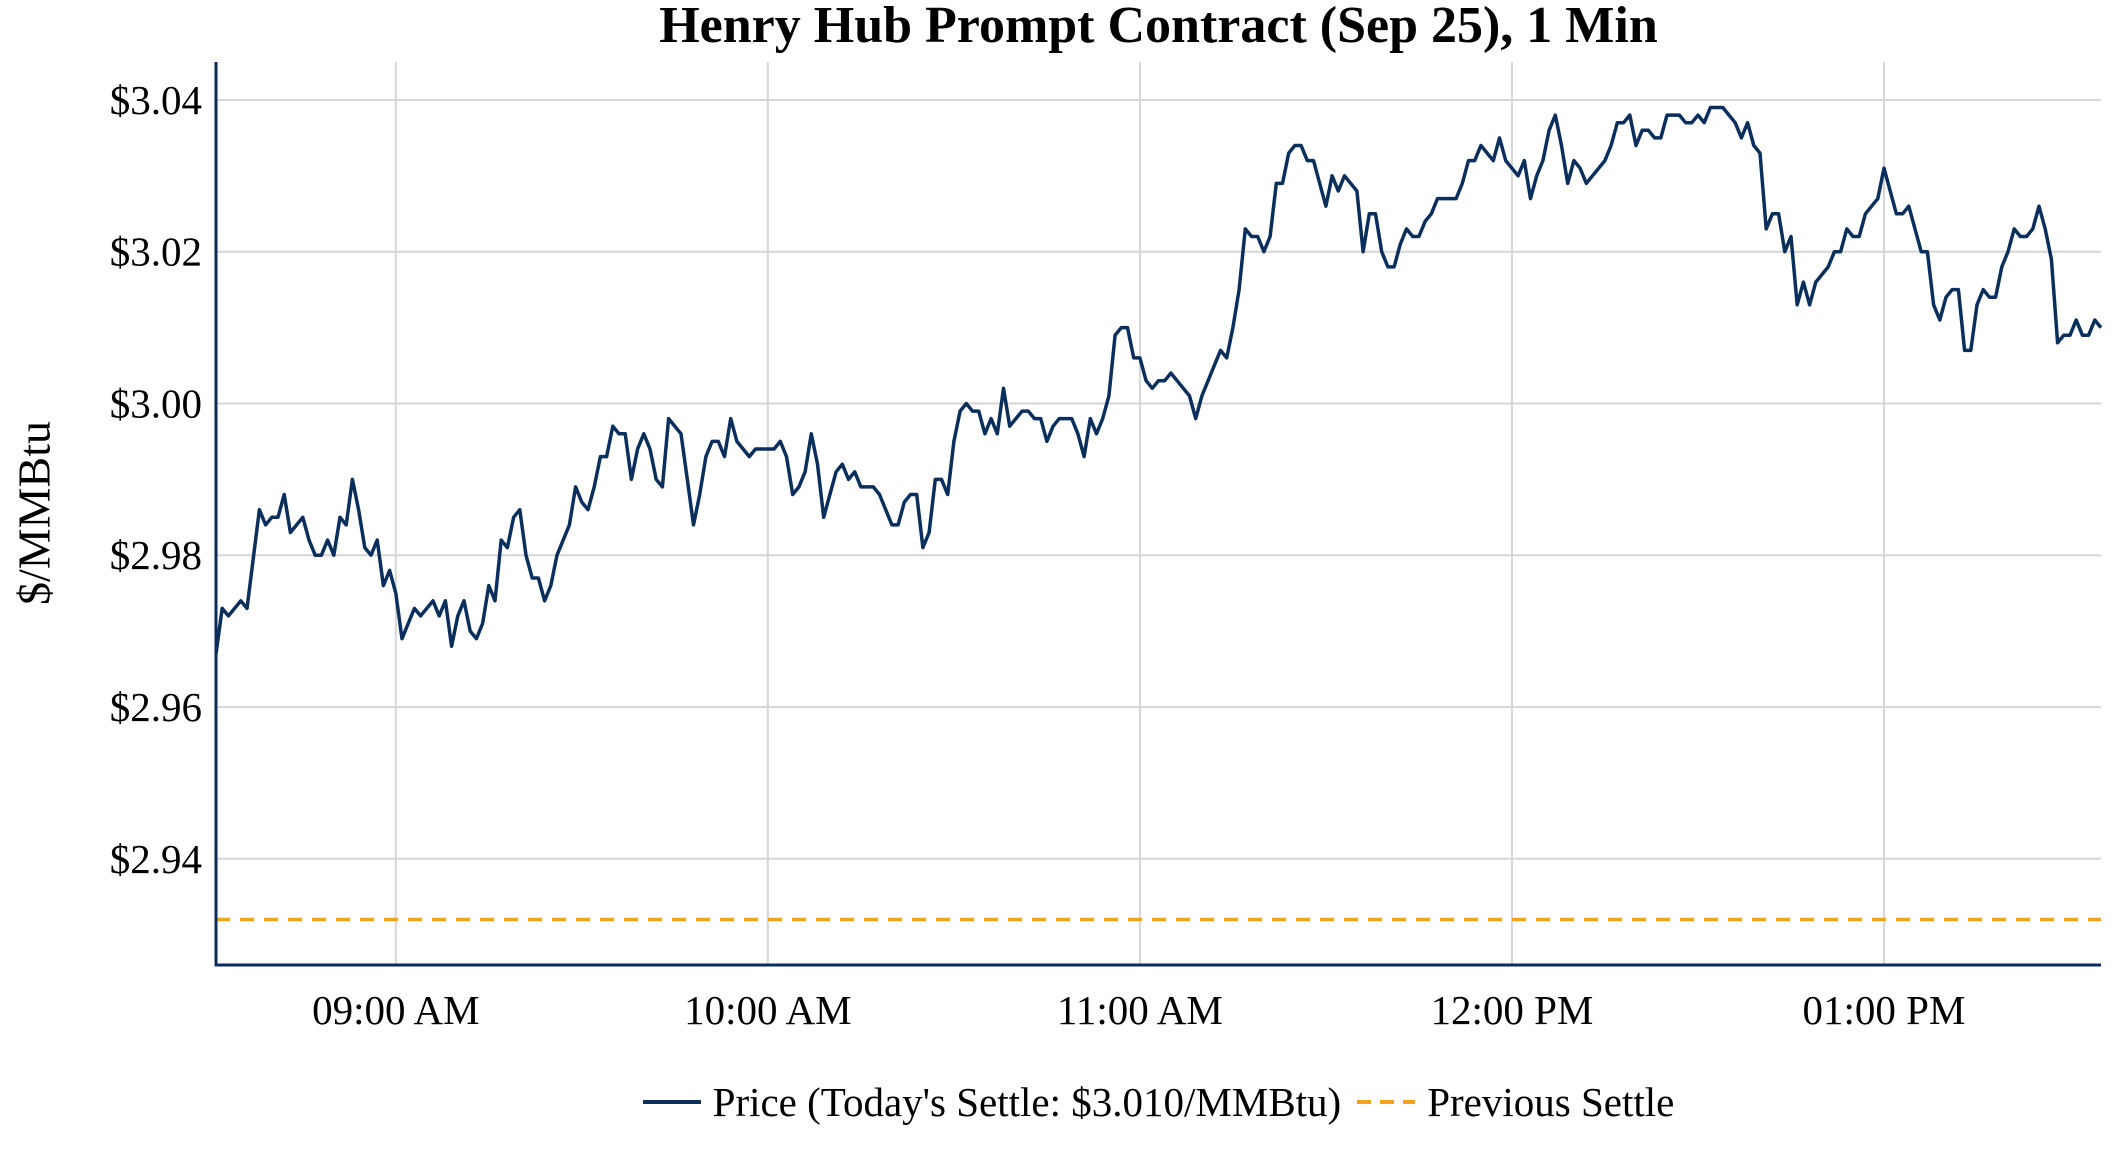 Image resolution: width=2112 pixels, height=1152 pixels. I want to click on legend-solid-line-icon, so click(671, 1102).